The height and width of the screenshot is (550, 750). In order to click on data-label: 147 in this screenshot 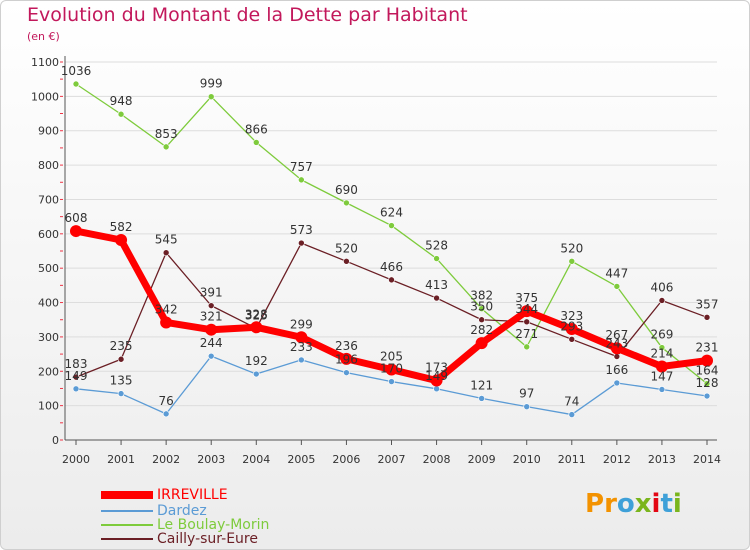, I will do `click(661, 376)`.